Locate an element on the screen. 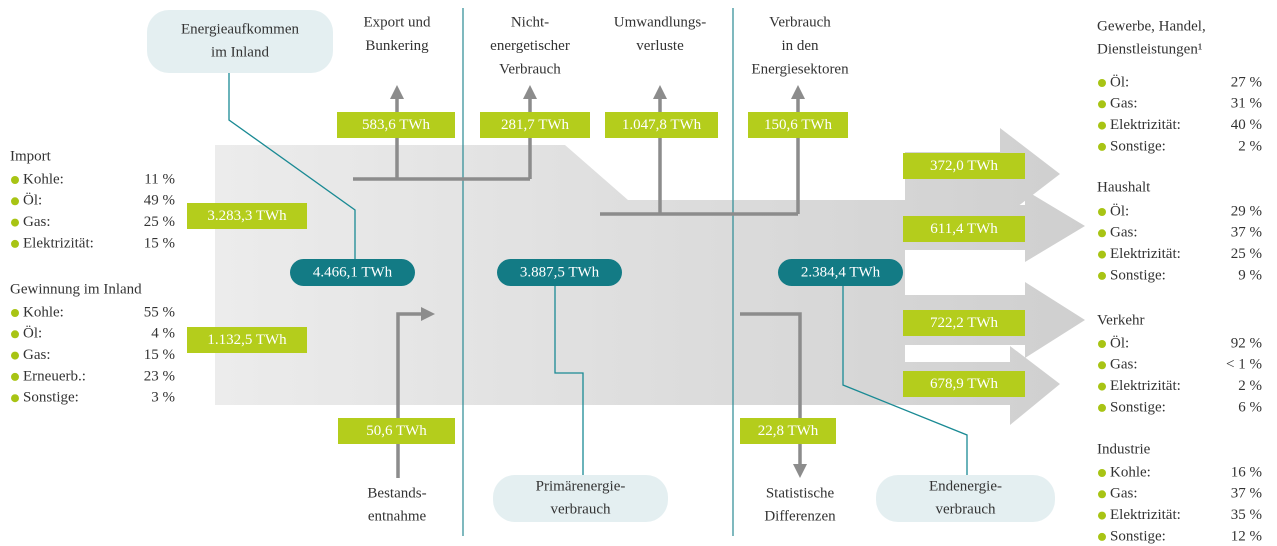 The image size is (1277, 546). flow-value: 372,0 TWh is located at coordinates (964, 166).